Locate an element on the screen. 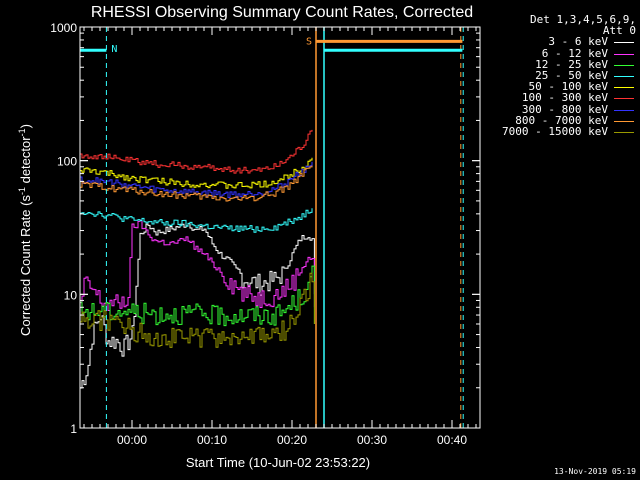  y-tick-label: 1 is located at coordinates (73, 429).